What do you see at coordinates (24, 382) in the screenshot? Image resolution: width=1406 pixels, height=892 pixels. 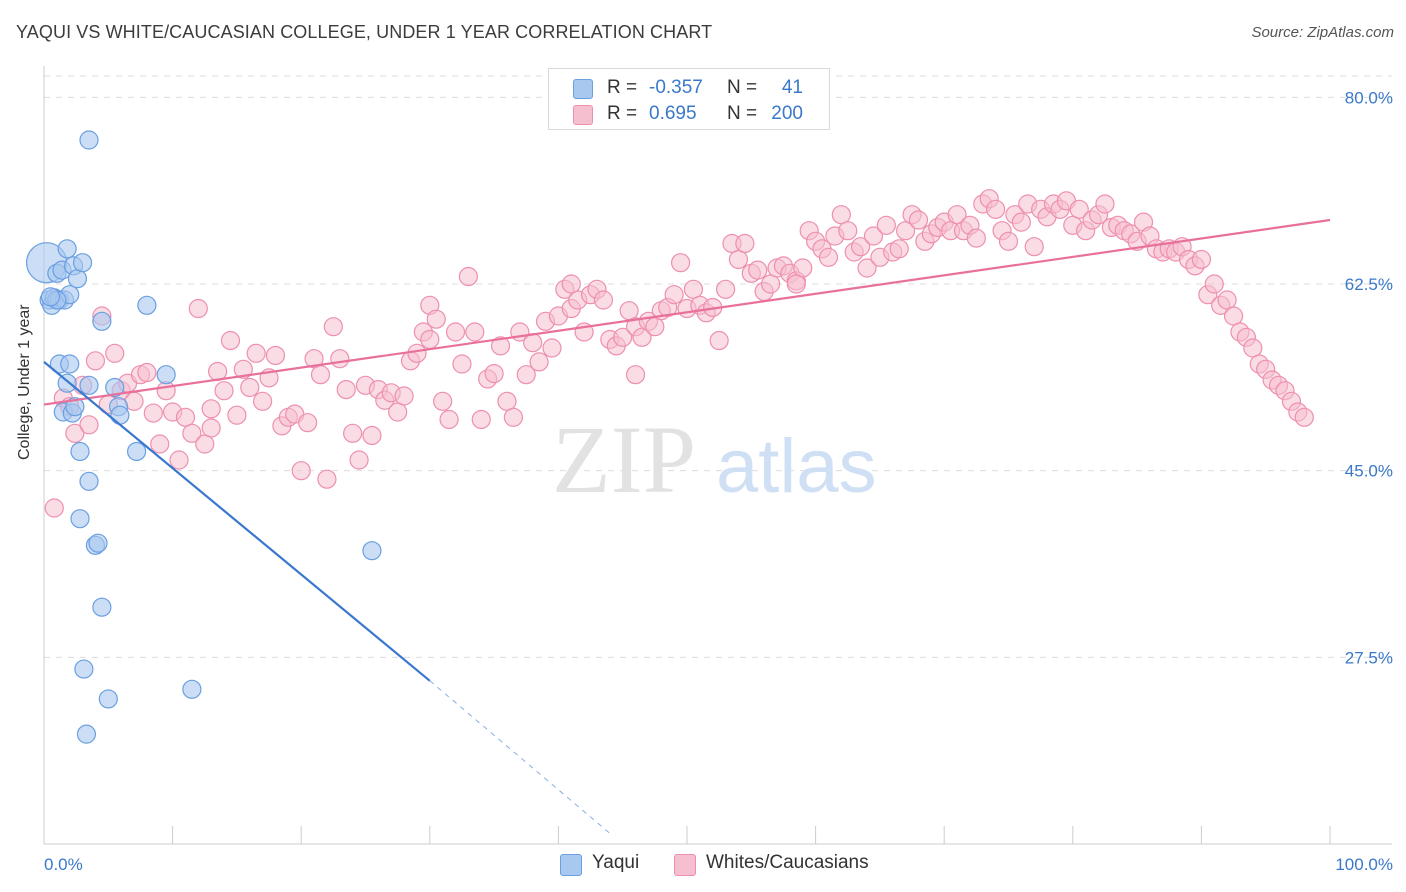 I see `y-axis-label: College, Under 1 year` at bounding box center [24, 382].